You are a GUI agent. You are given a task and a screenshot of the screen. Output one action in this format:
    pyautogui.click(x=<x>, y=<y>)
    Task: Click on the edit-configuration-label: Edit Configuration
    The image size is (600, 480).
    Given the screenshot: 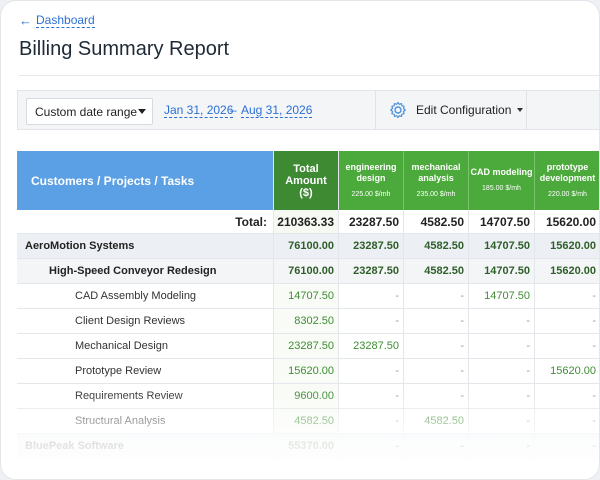 What is the action you would take?
    pyautogui.click(x=464, y=110)
    